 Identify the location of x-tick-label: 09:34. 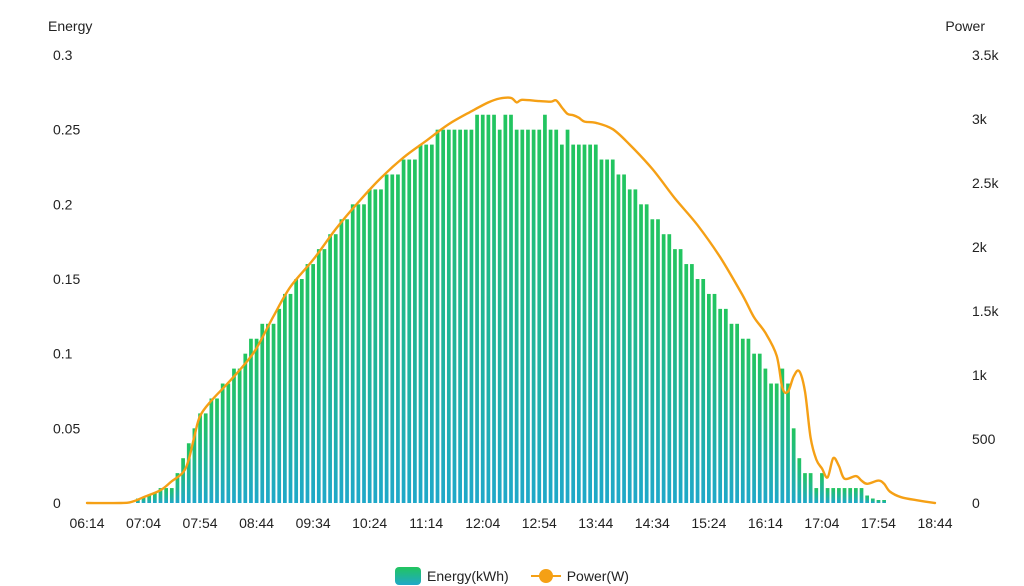
(313, 523).